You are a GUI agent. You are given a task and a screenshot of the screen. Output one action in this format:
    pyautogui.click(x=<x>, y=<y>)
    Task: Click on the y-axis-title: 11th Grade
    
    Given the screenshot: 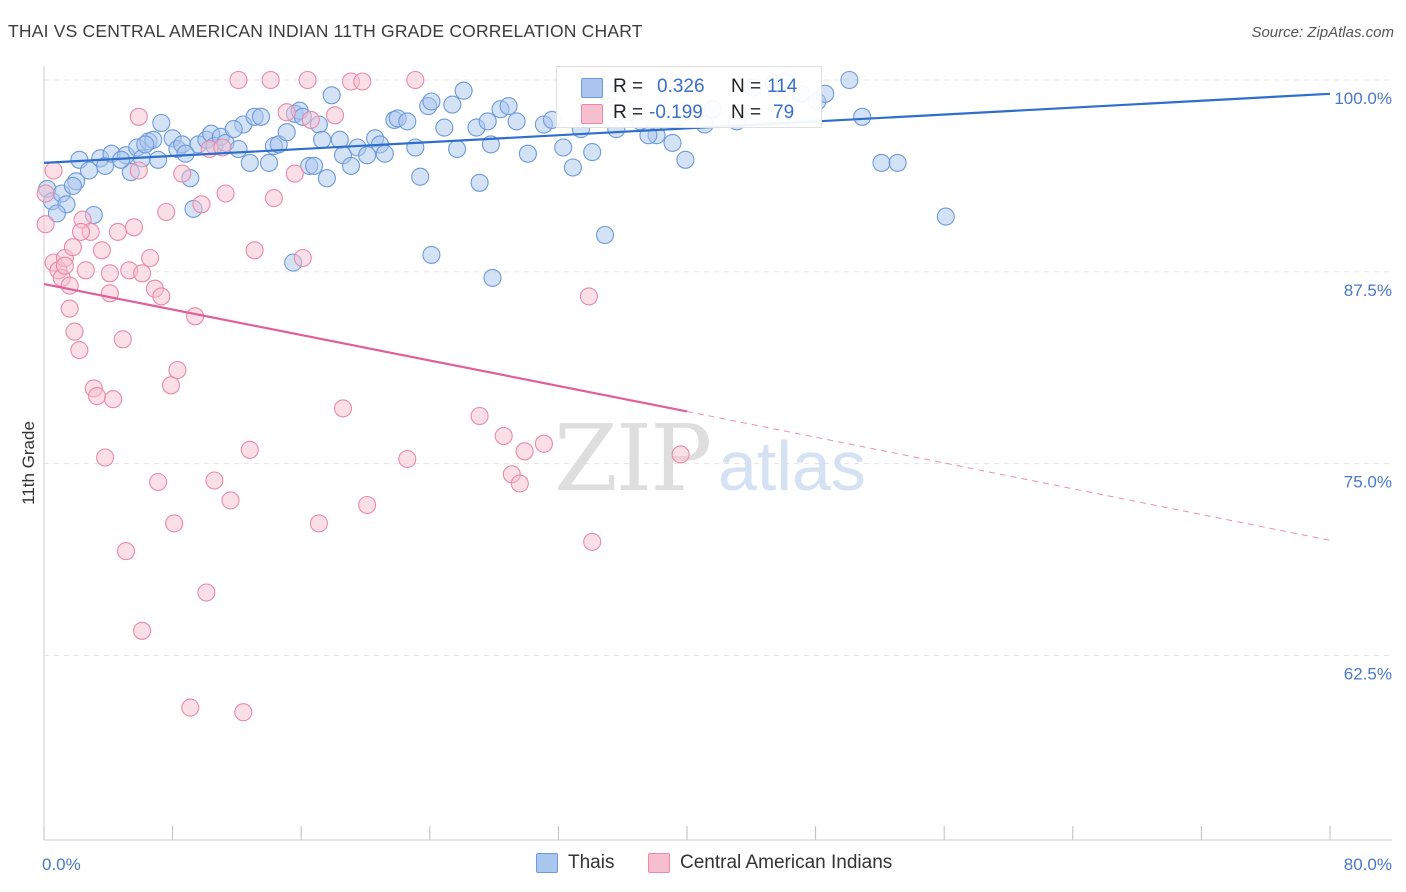 What is the action you would take?
    pyautogui.click(x=28, y=463)
    